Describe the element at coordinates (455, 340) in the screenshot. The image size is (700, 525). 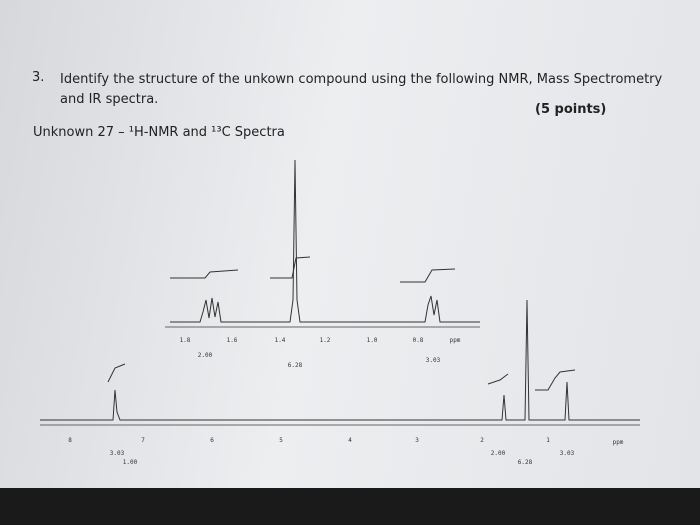
I see `inset-unit: ppm` at that location.